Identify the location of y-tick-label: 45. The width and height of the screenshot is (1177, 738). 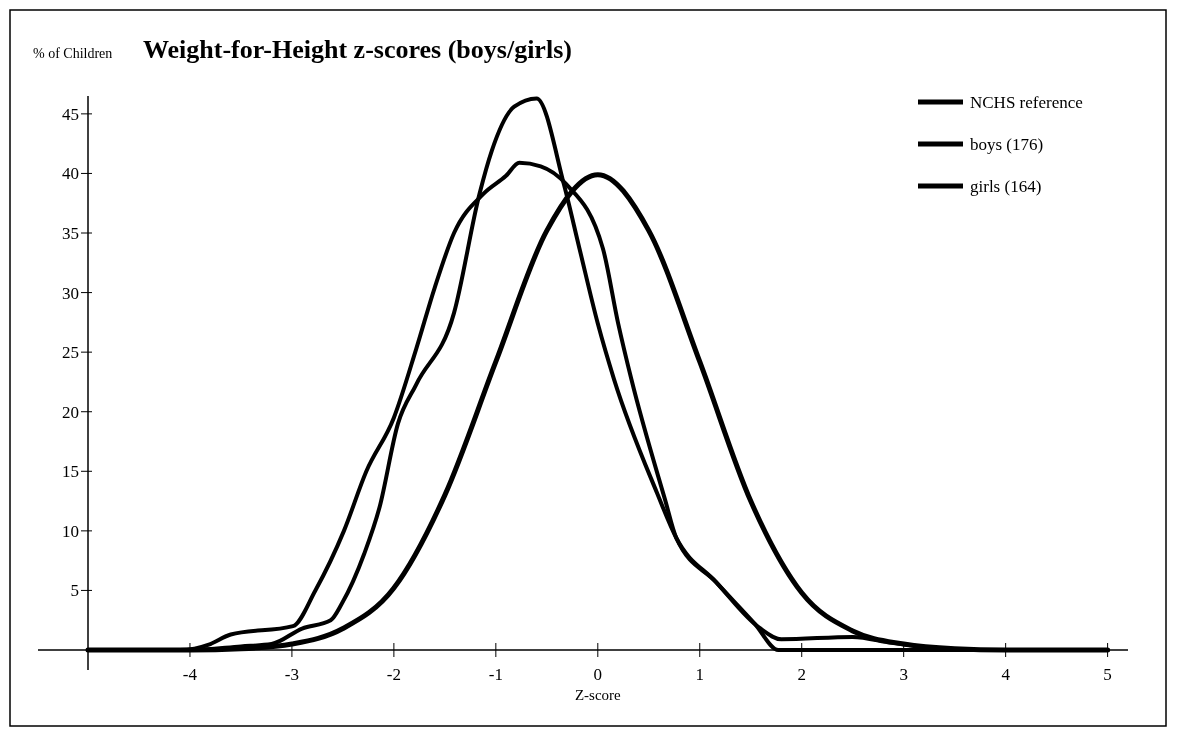
(70, 114).